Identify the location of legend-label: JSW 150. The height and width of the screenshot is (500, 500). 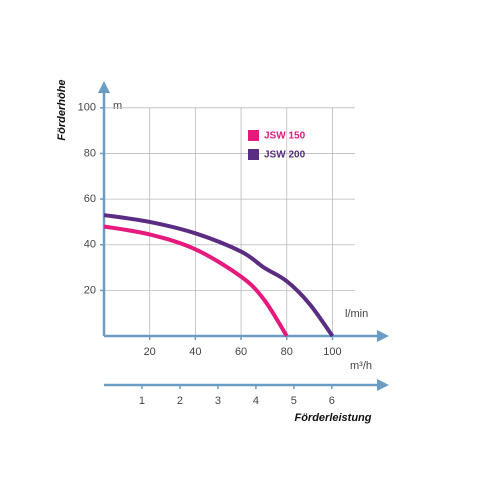
(285, 136).